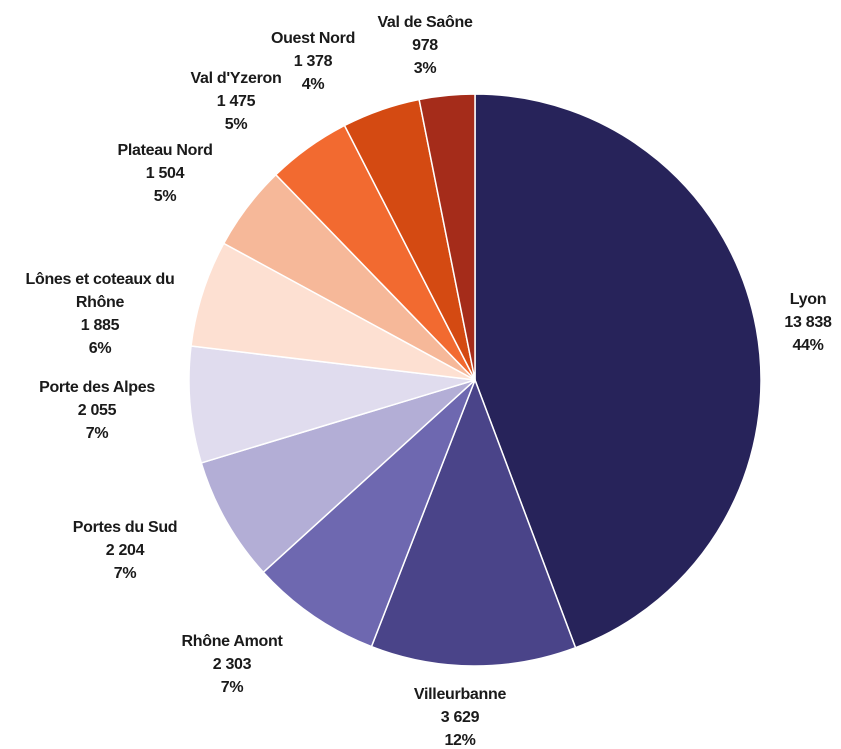  I want to click on percent-label: 44%, so click(808, 345).